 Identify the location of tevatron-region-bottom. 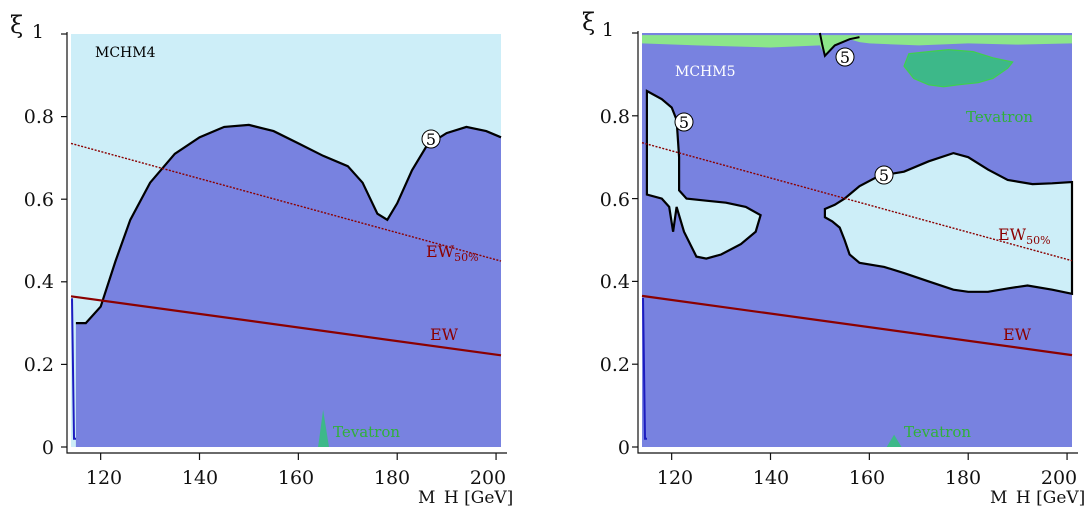
(894, 440).